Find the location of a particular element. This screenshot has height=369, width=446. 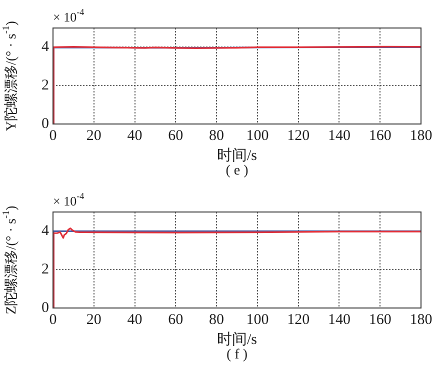

y-axis-title: Y陀螺漂移/(° · s-1) is located at coordinates (10, 76).